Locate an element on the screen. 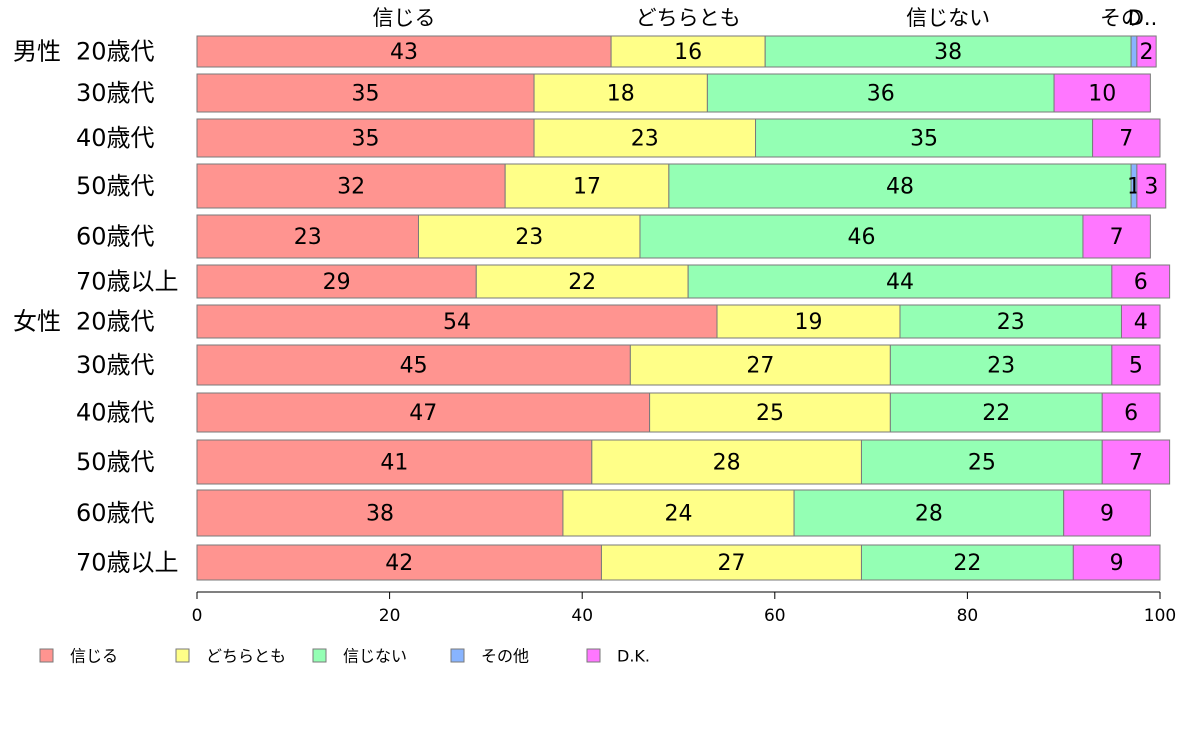  data-label: 18 is located at coordinates (621, 94).